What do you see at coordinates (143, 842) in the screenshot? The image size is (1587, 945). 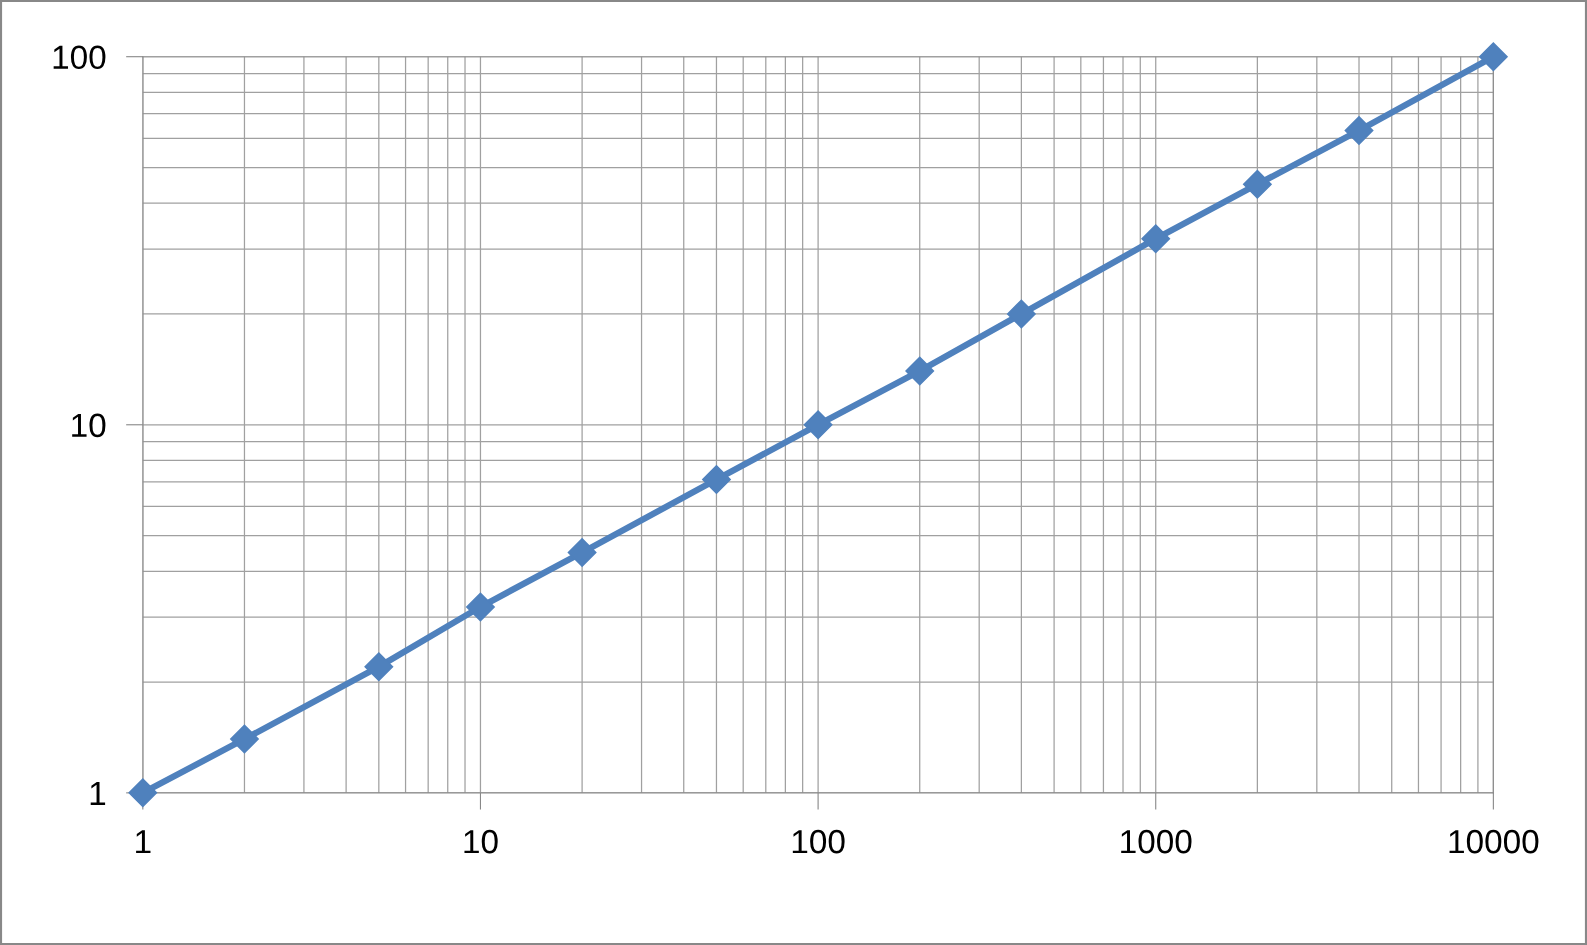 I see `x-tick-label: 1` at bounding box center [143, 842].